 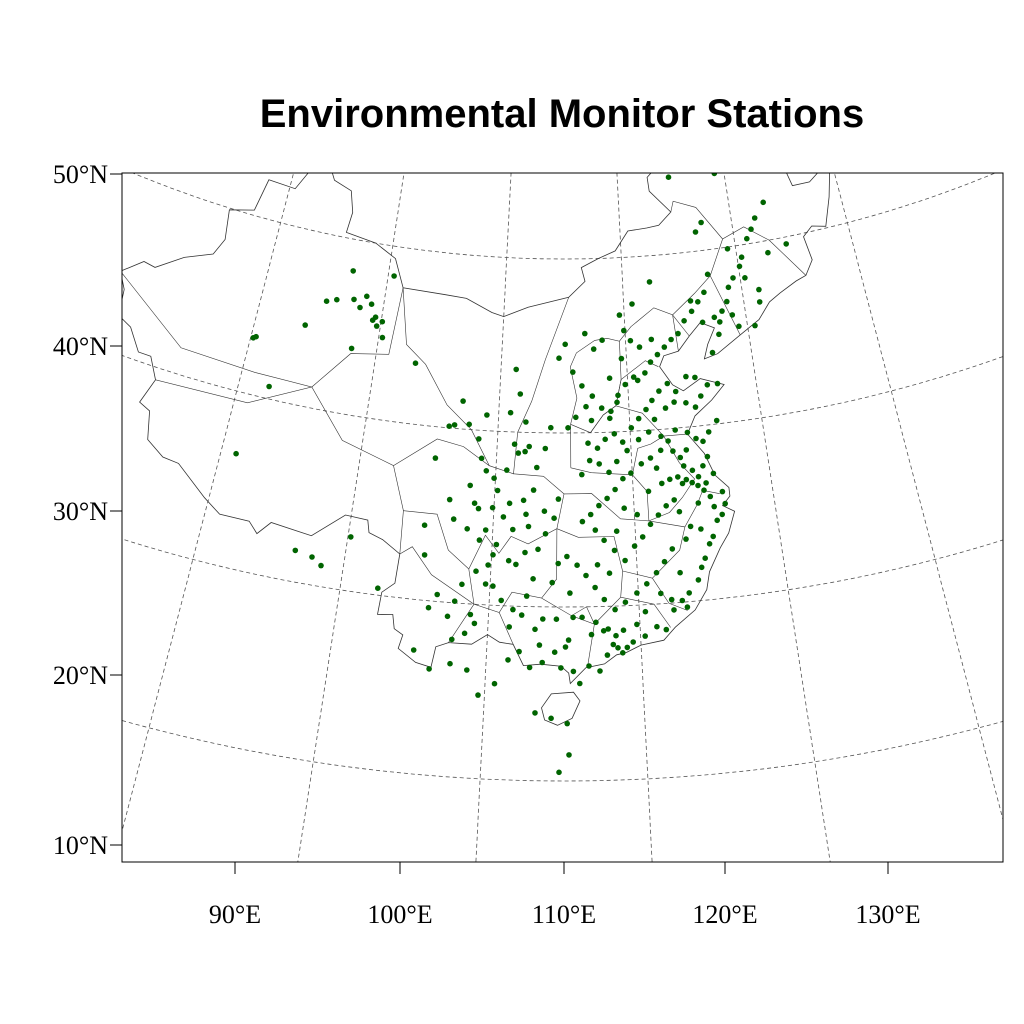 I want to click on latitude-line, so click(x=562, y=394).